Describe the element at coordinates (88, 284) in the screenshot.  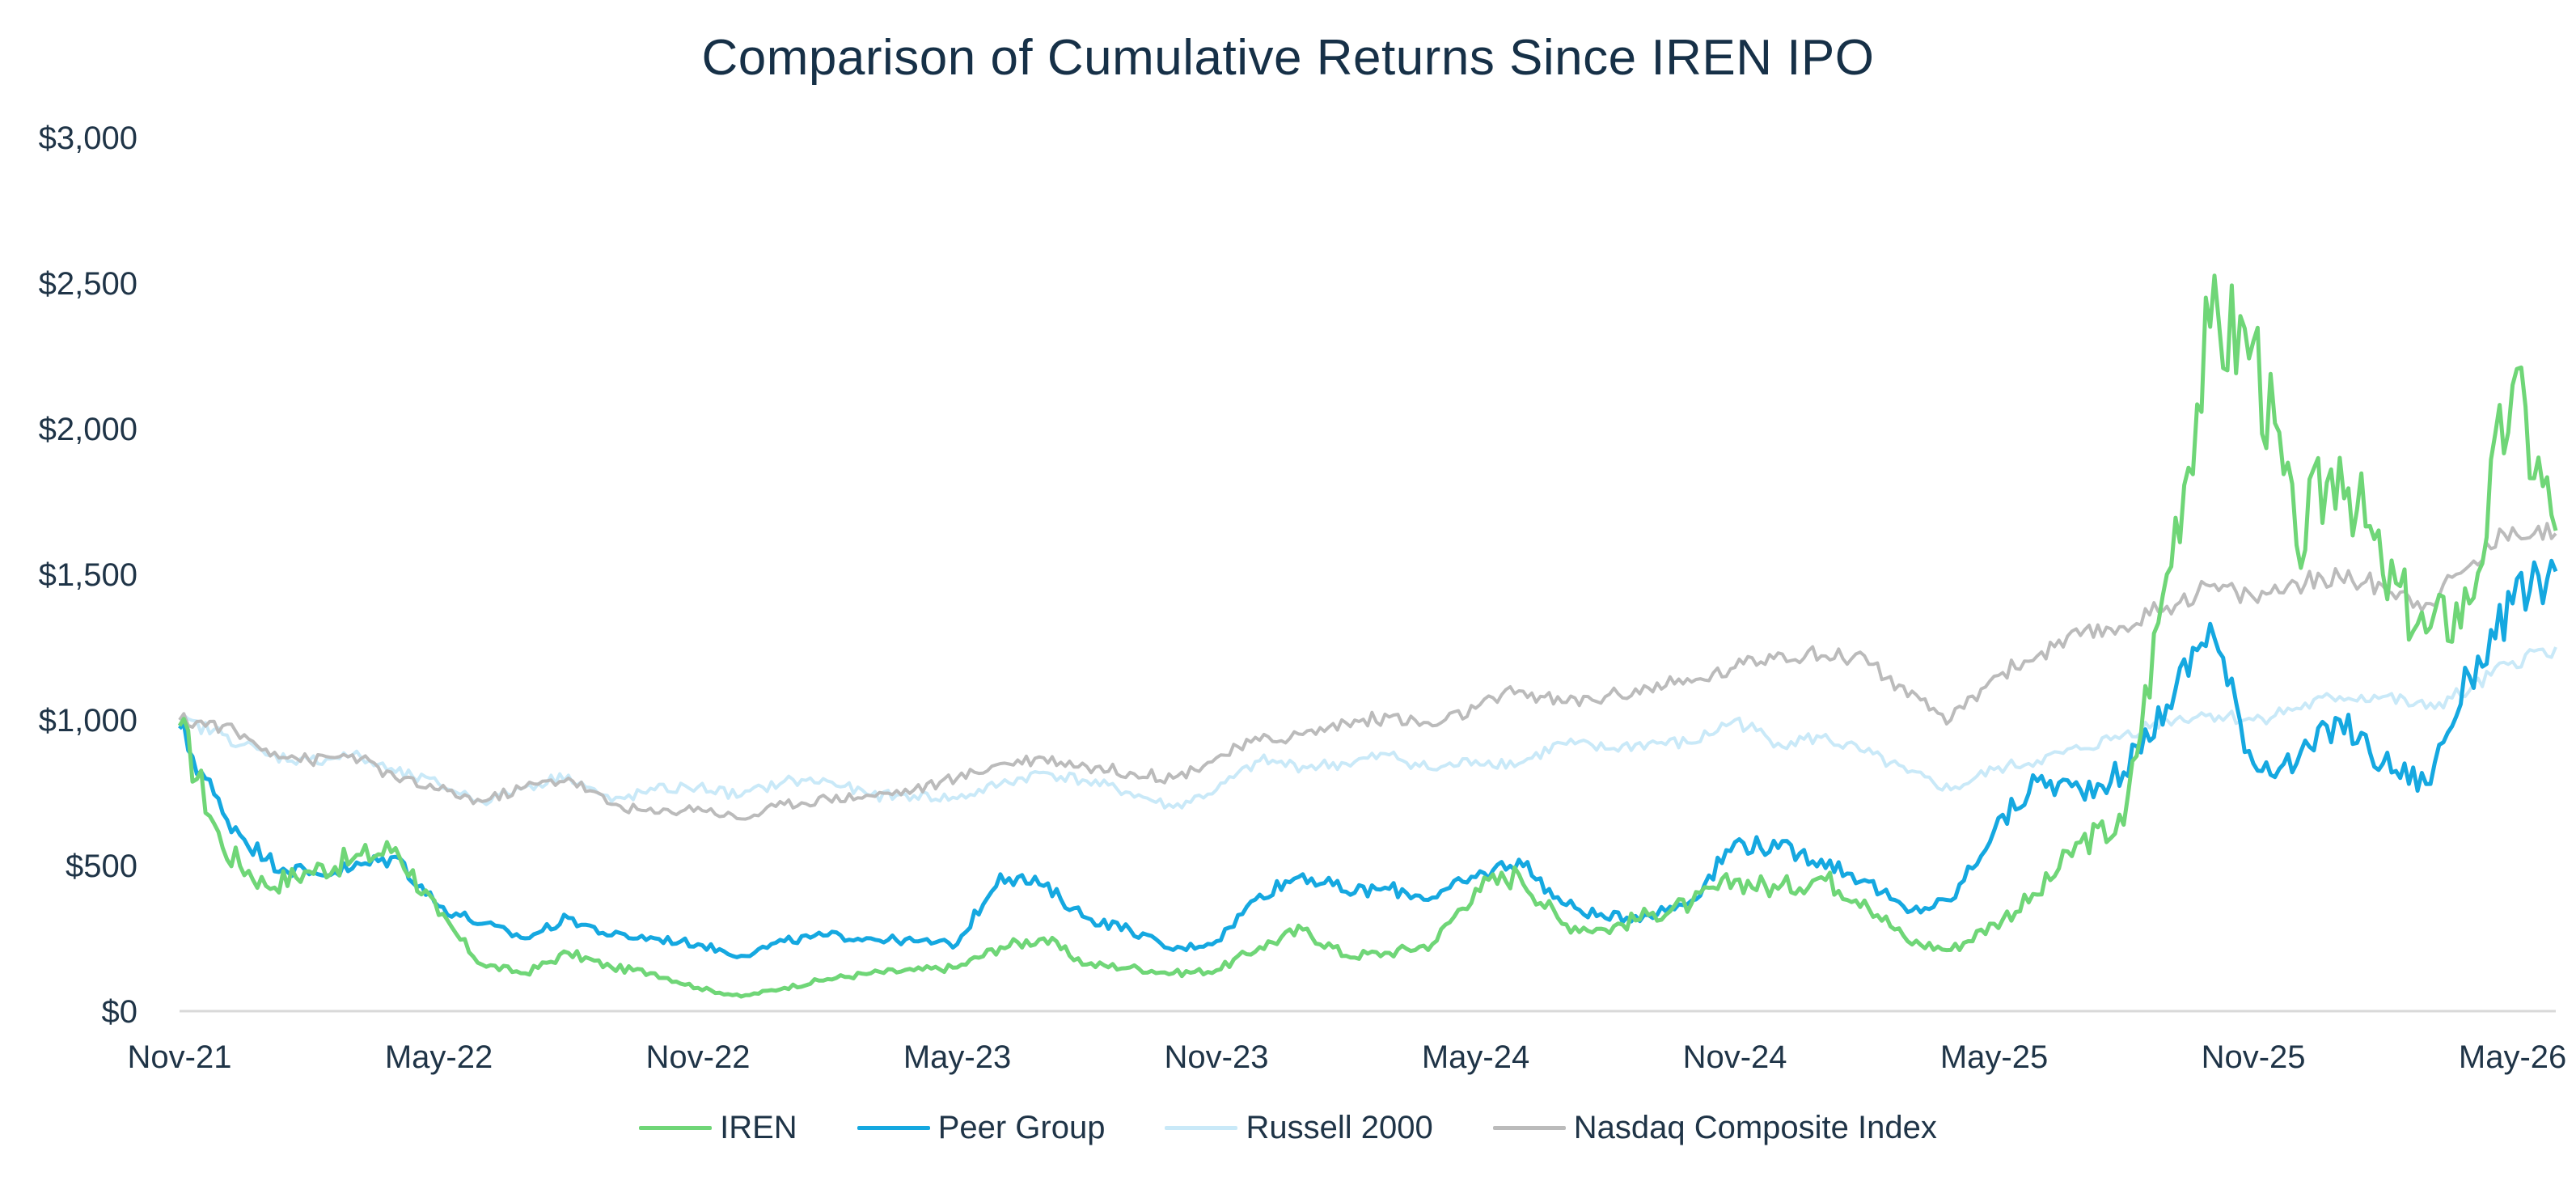
I see `y-tick-label: $2,500` at that location.